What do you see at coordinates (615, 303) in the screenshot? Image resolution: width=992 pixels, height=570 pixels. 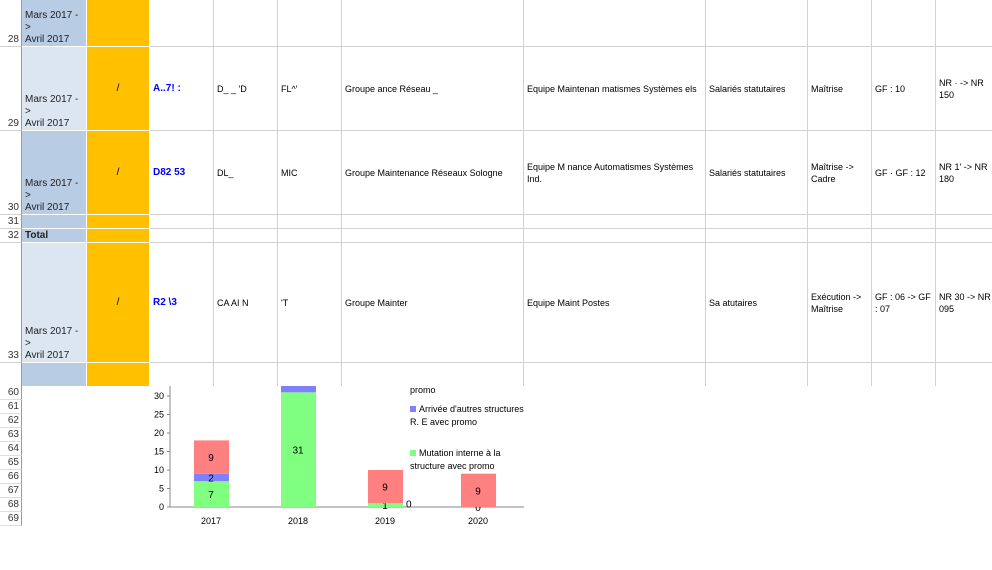 I see `cell-equipe: Equipe Maint Postes` at bounding box center [615, 303].